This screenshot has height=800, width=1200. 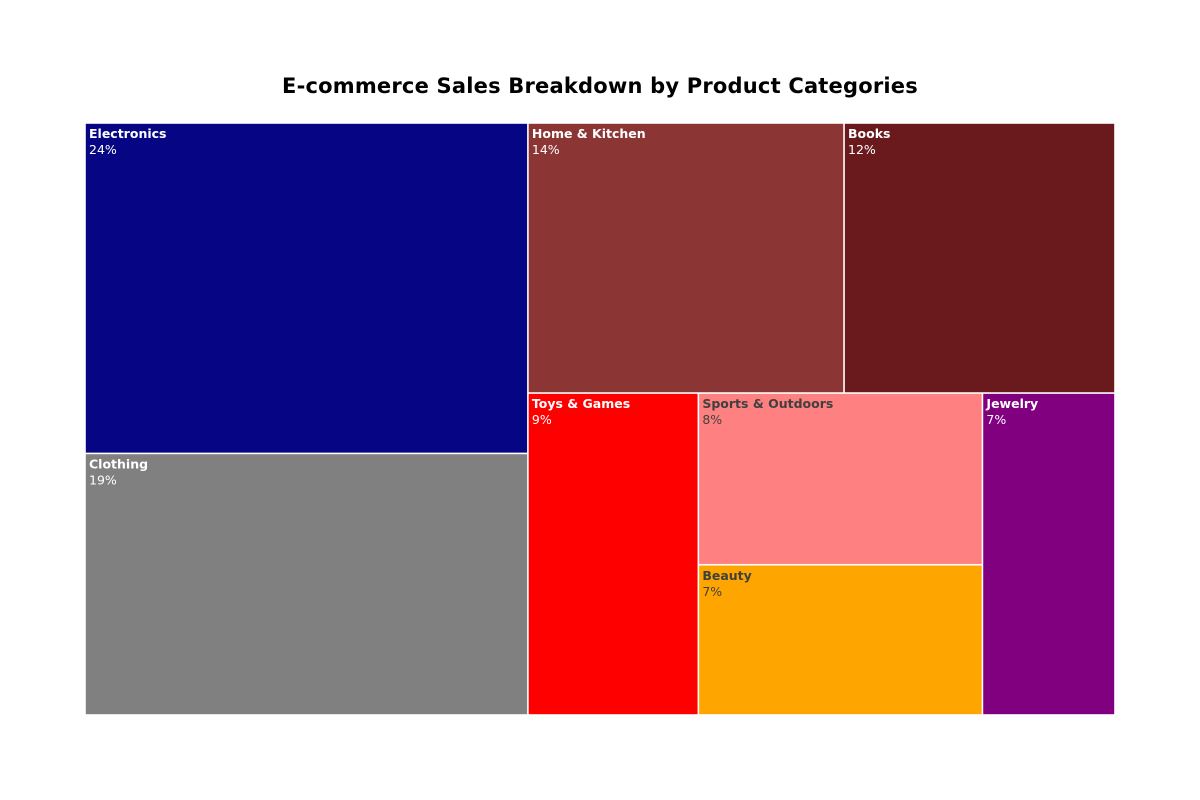 I want to click on tile-label-beauty: Beauty, so click(x=726, y=575).